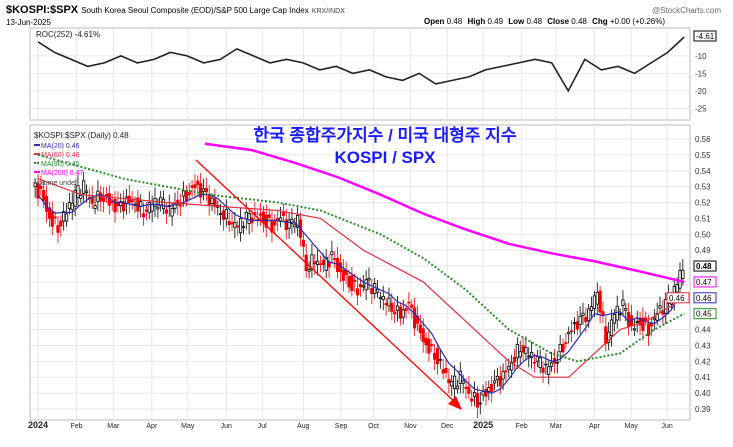 This screenshot has width=733, height=447. Describe the element at coordinates (496, 21) in the screenshot. I see `ohlc-value: 0.49` at that location.